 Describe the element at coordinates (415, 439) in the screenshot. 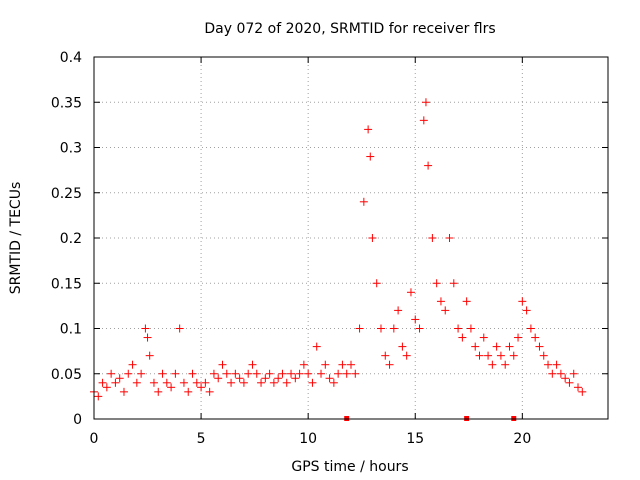

I see `x-tick-label: 15` at that location.